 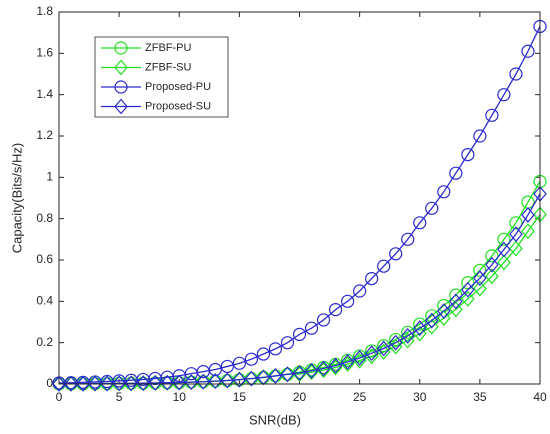 I want to click on y-tick-label: 1.6, so click(x=44, y=53).